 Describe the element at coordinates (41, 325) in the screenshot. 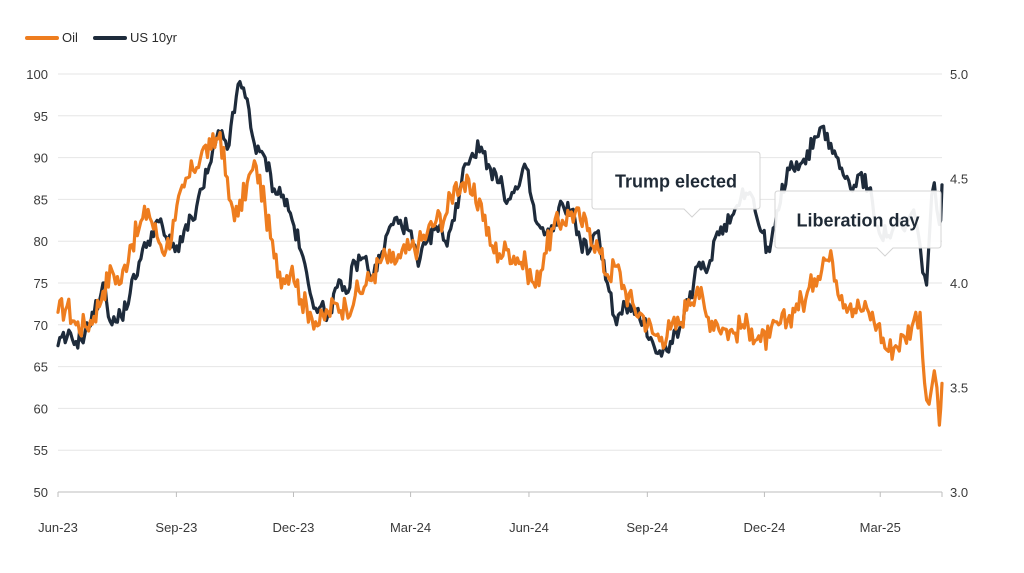

I see `left-tick-label: 70` at that location.